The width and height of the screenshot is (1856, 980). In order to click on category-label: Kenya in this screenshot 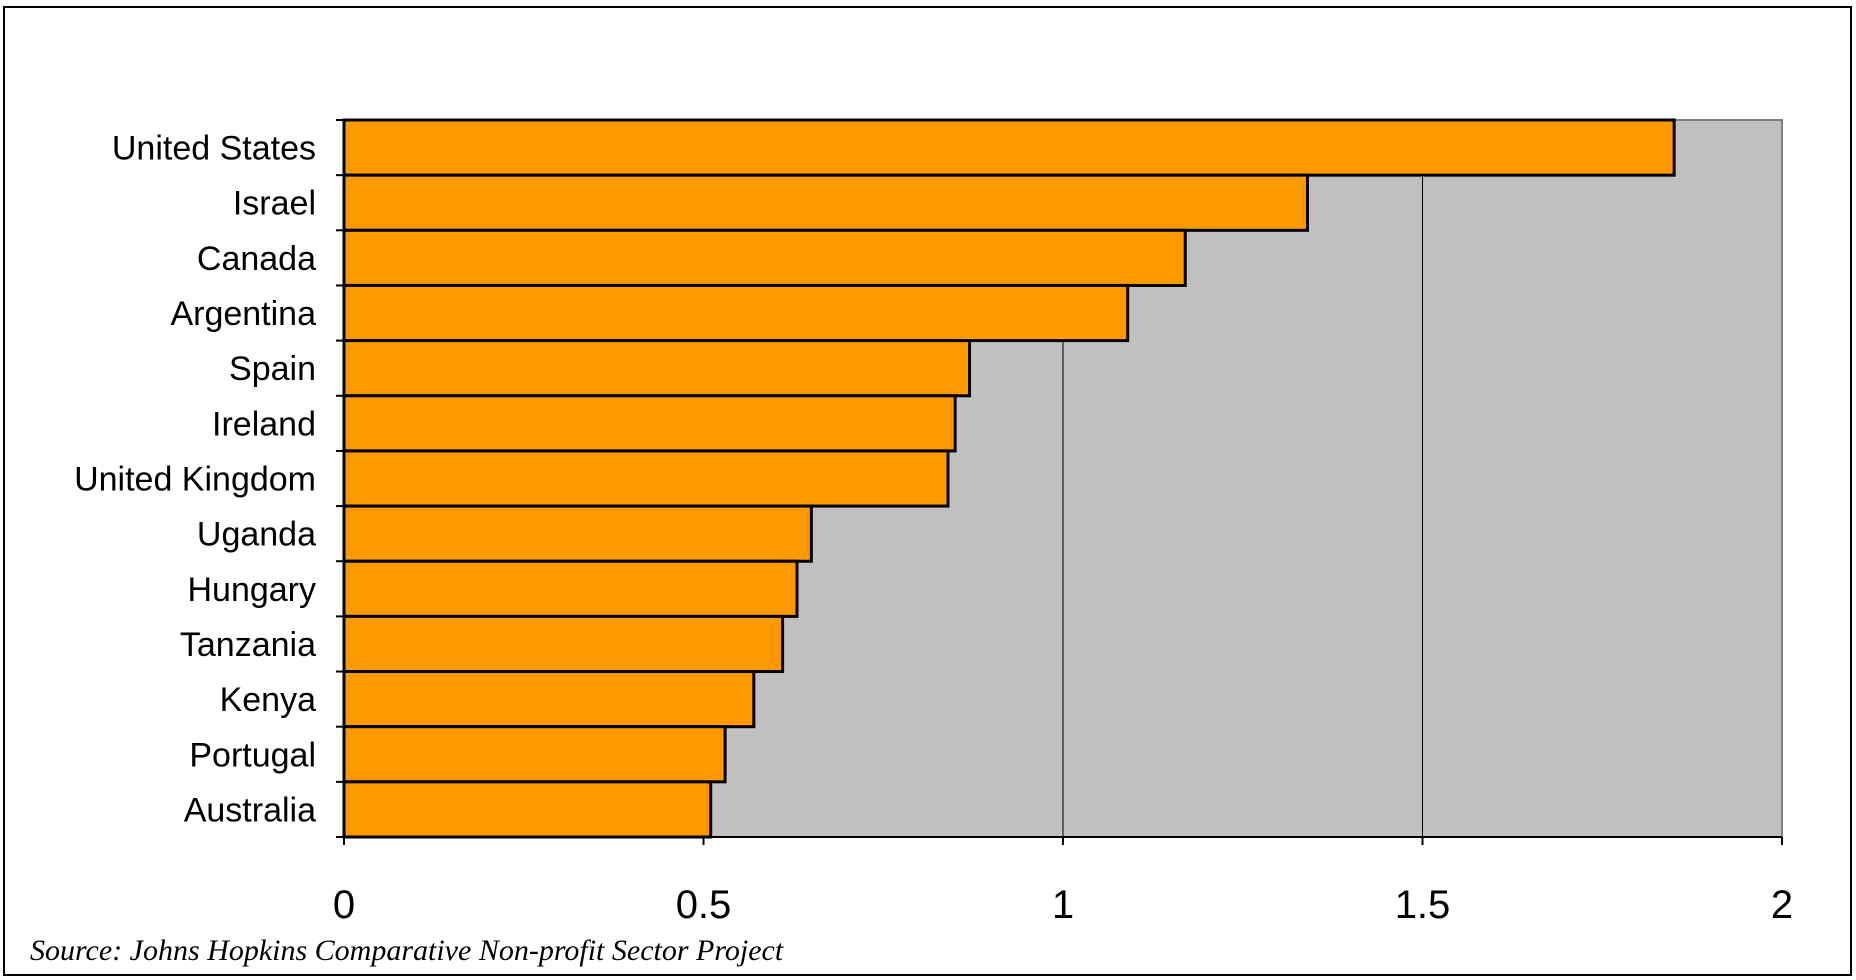, I will do `click(268, 700)`.